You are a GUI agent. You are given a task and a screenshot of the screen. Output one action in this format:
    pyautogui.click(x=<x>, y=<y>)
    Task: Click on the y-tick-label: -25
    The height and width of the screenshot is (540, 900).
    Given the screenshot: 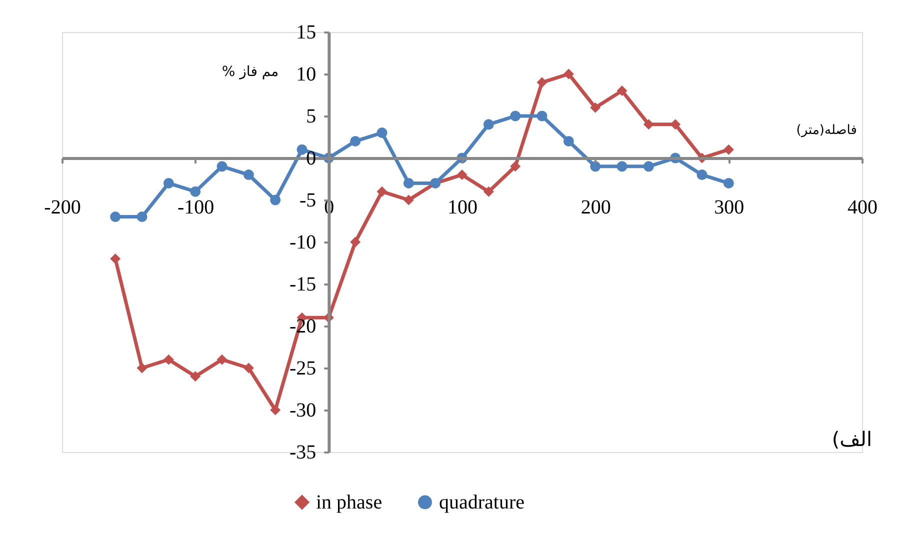 What is the action you would take?
    pyautogui.click(x=302, y=369)
    